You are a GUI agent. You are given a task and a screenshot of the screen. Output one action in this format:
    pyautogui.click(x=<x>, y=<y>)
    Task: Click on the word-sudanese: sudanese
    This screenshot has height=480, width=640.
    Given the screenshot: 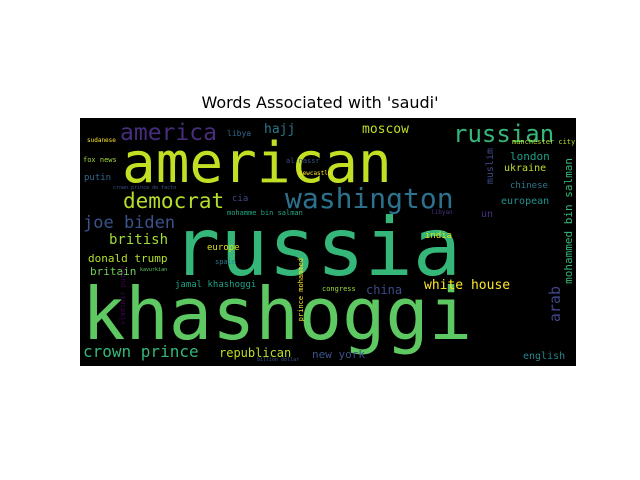 What is the action you would take?
    pyautogui.click(x=101, y=140)
    